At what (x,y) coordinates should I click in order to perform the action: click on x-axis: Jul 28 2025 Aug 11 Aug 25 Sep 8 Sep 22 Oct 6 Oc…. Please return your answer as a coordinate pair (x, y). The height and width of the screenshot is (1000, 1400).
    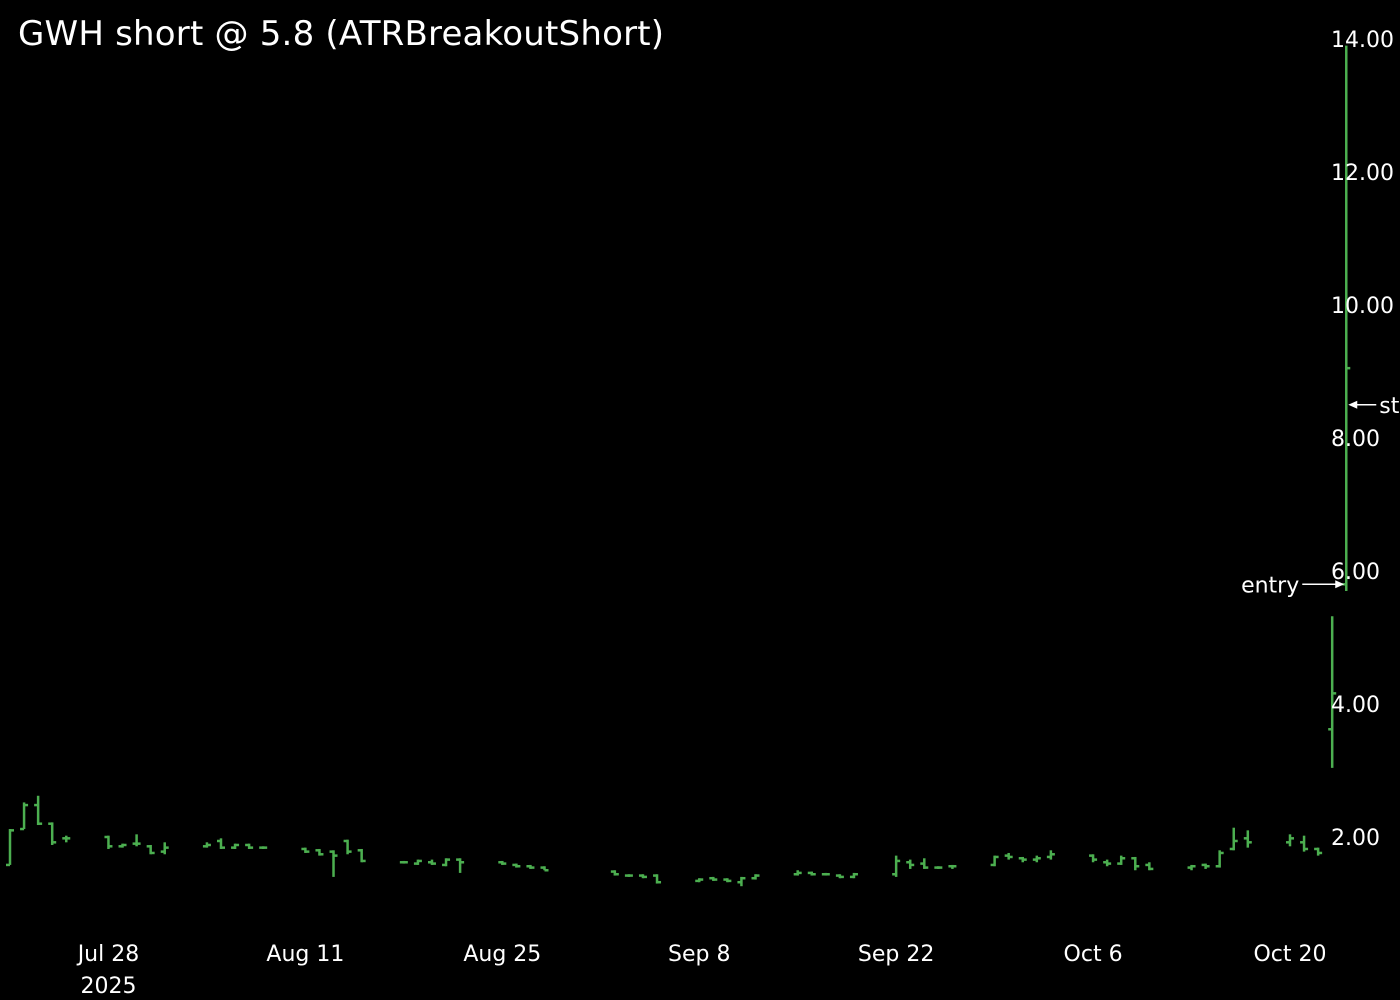
    Looking at the image, I should click on (701, 970).